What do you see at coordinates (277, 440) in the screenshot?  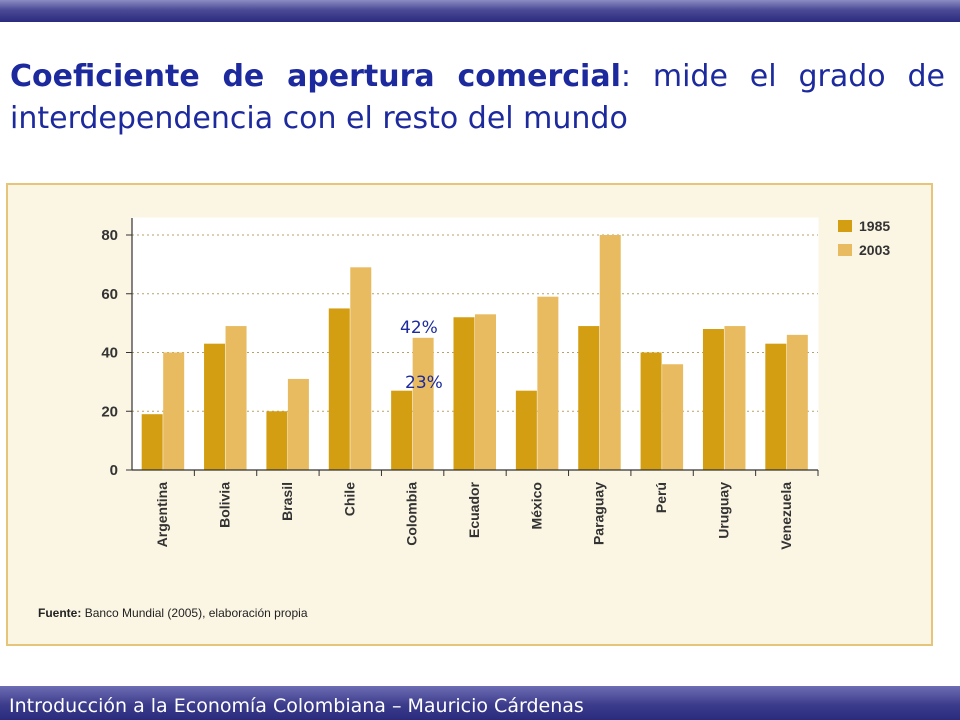 I see `bar-brasil-1985` at bounding box center [277, 440].